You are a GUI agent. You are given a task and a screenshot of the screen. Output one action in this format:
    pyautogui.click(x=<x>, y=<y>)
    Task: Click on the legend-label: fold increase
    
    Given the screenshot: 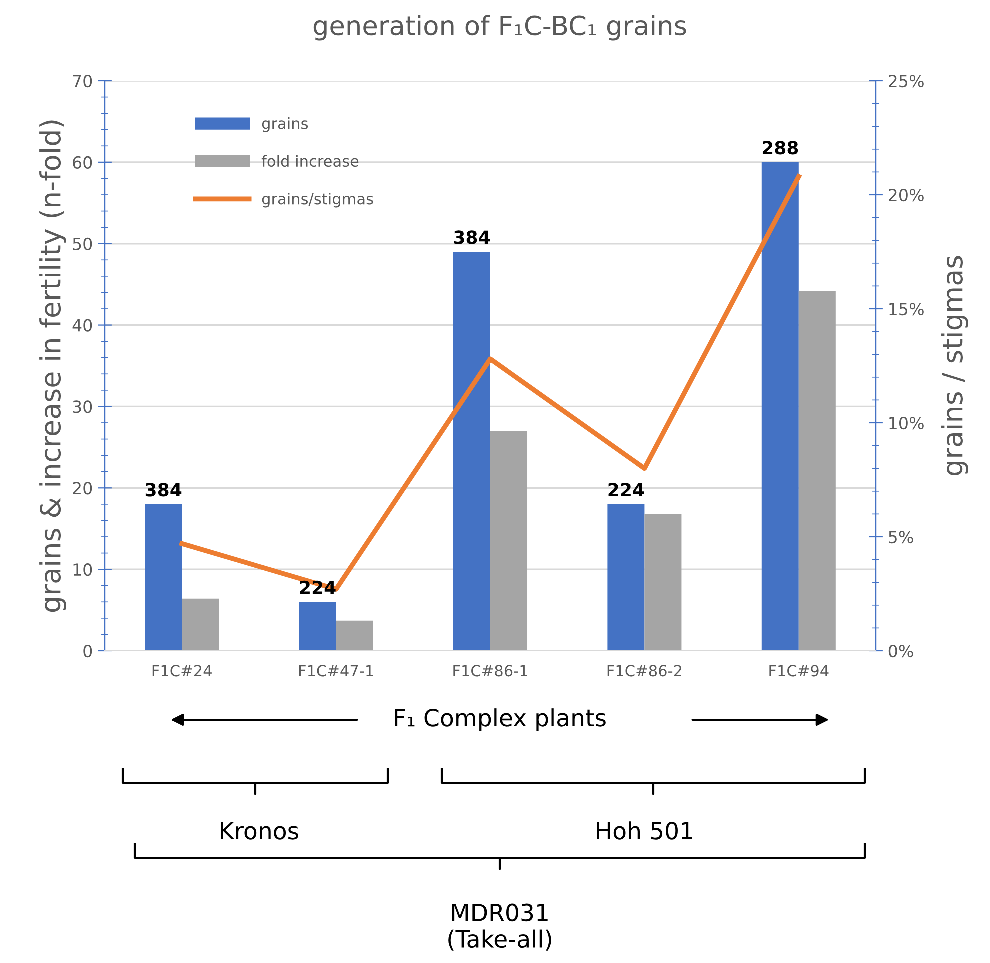 What is the action you would take?
    pyautogui.click(x=310, y=161)
    